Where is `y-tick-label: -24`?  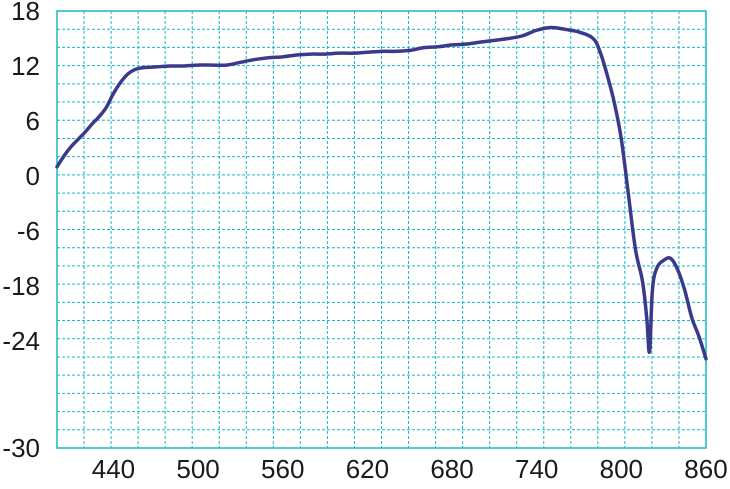
y-tick-label: -24 is located at coordinates (21, 341).